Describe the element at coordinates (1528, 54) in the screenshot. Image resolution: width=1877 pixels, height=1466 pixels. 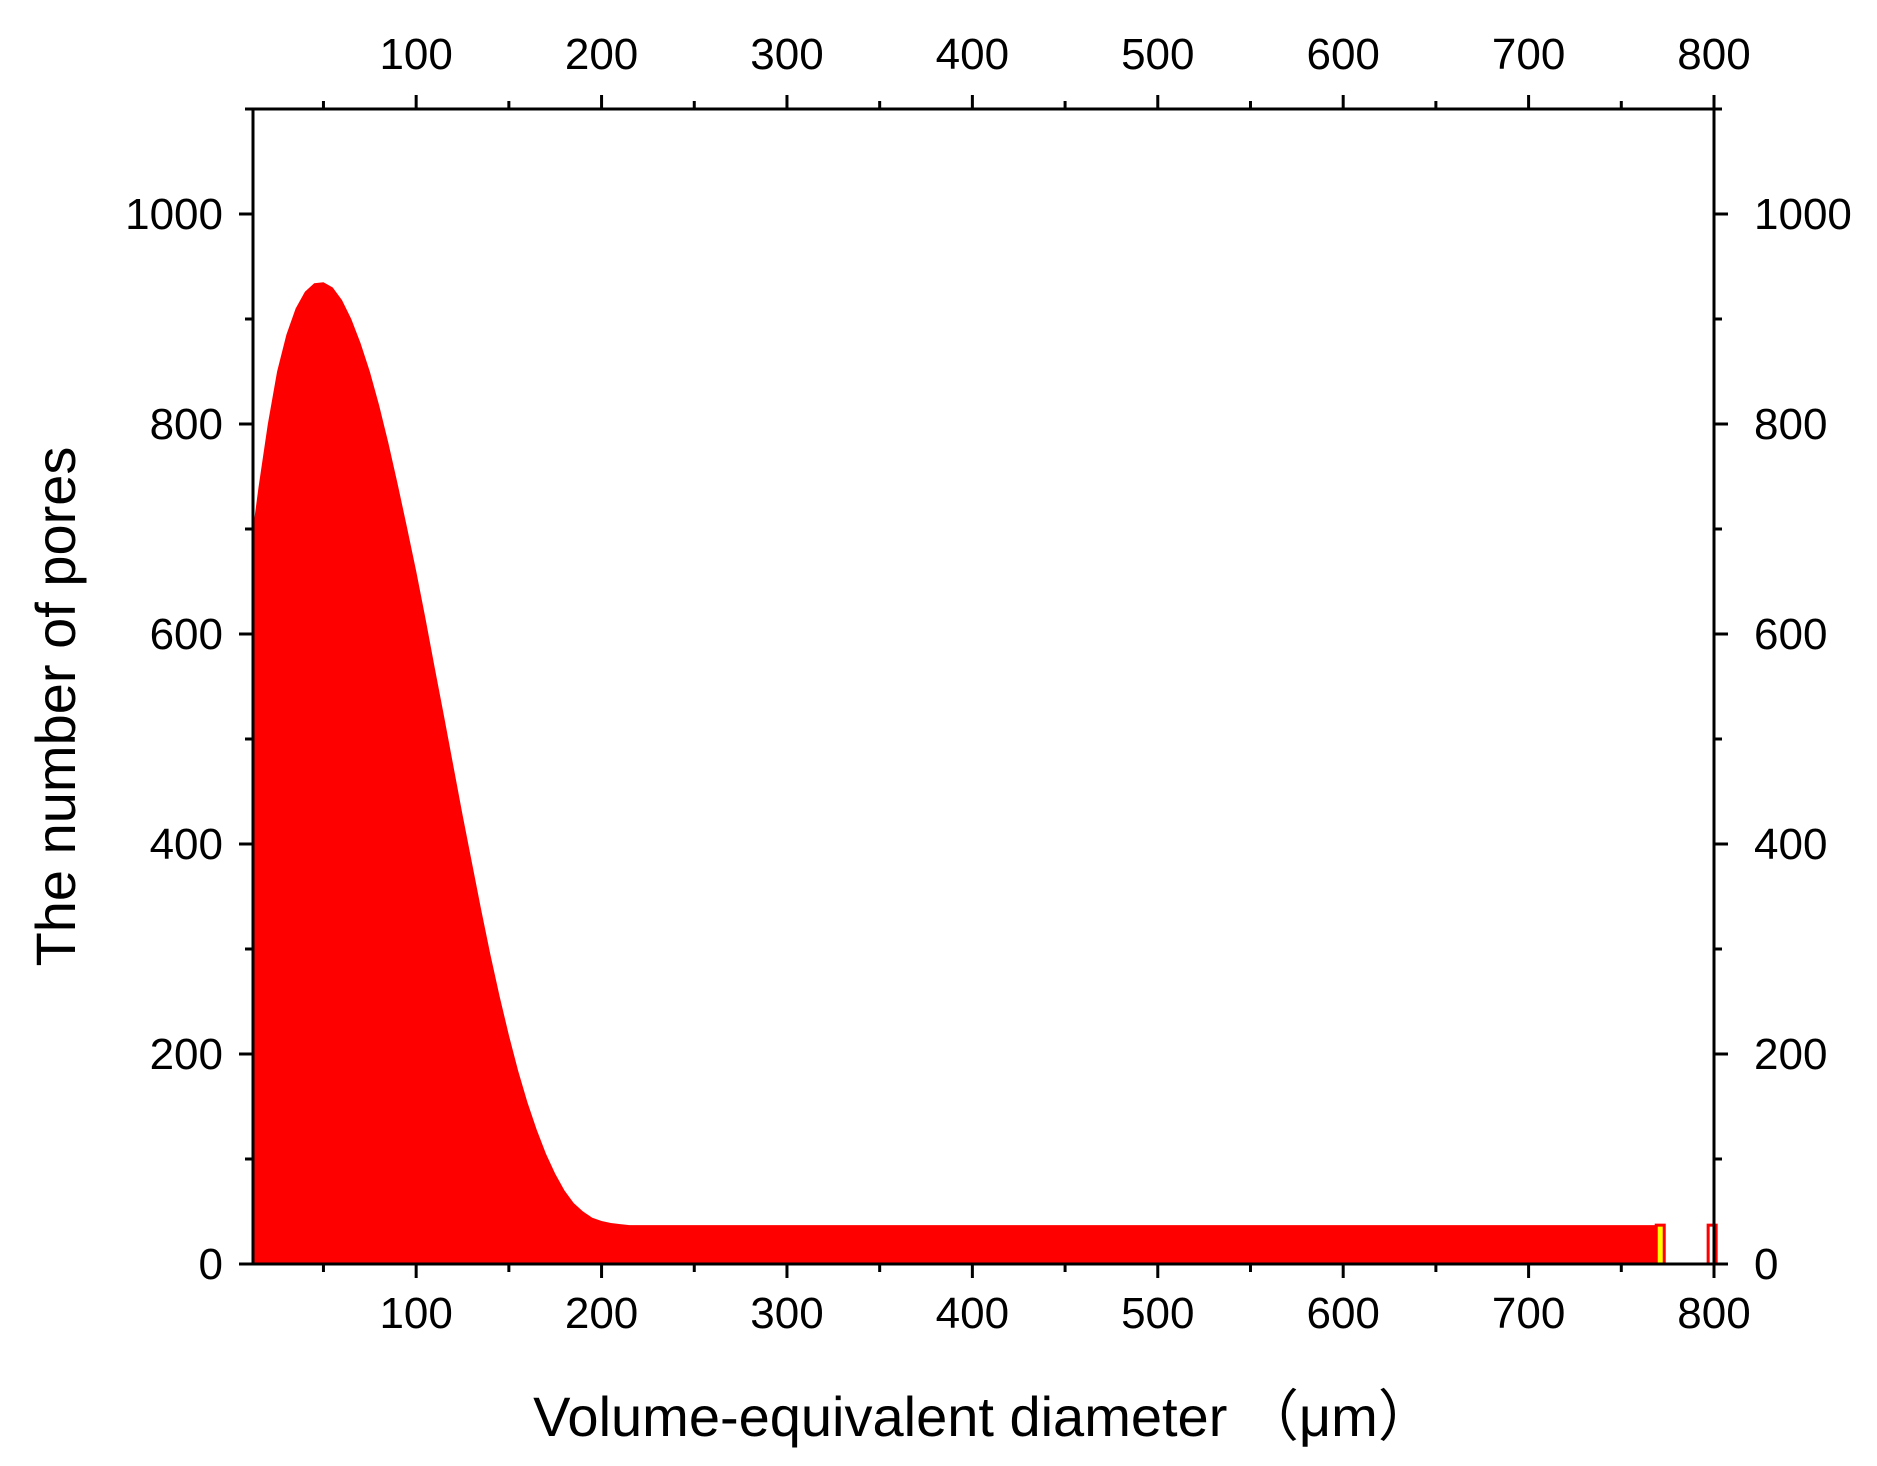
I see `x-tick-label-top: 700` at that location.